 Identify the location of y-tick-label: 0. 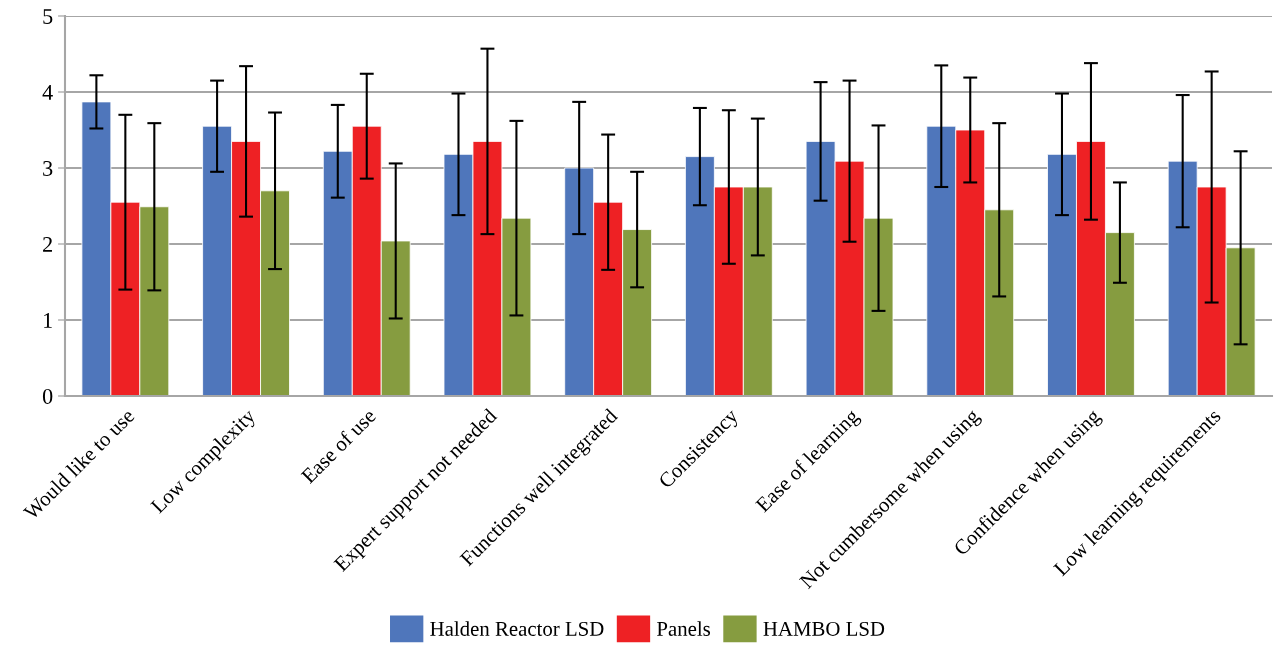
(47, 396).